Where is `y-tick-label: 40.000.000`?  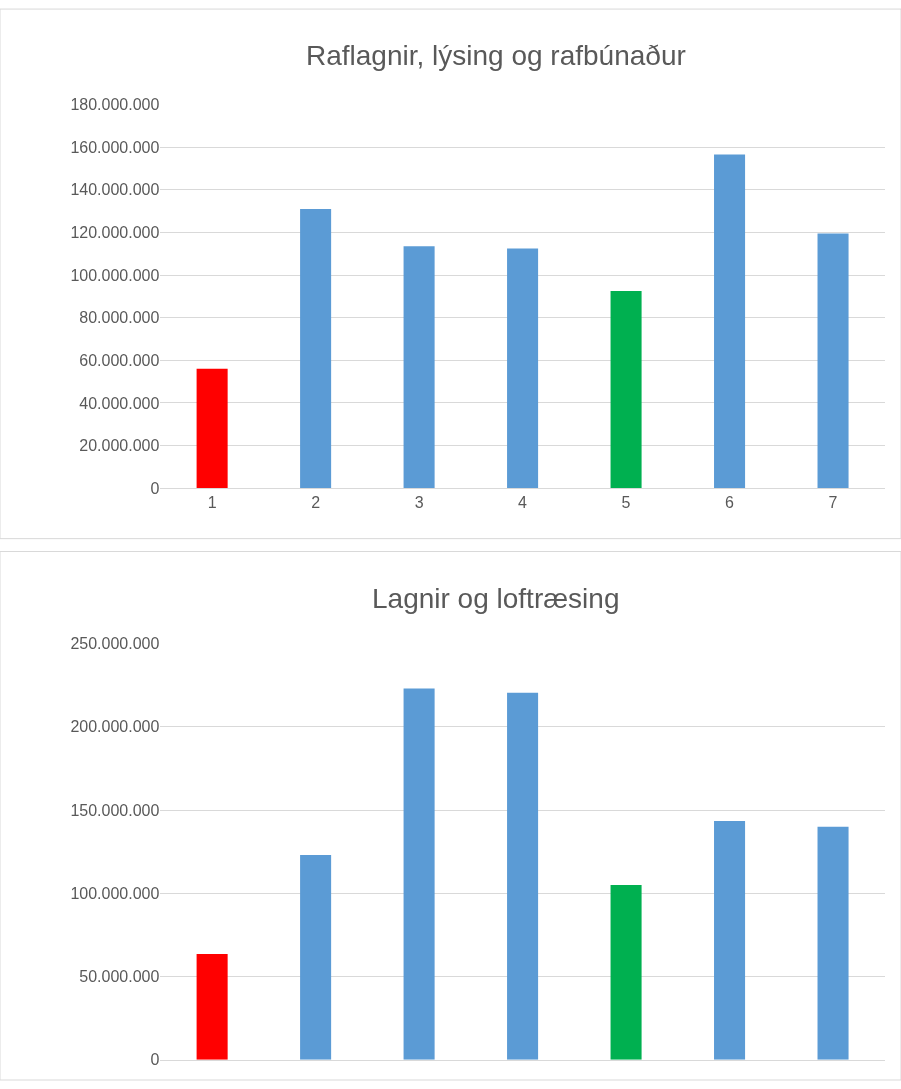 y-tick-label: 40.000.000 is located at coordinates (119, 403).